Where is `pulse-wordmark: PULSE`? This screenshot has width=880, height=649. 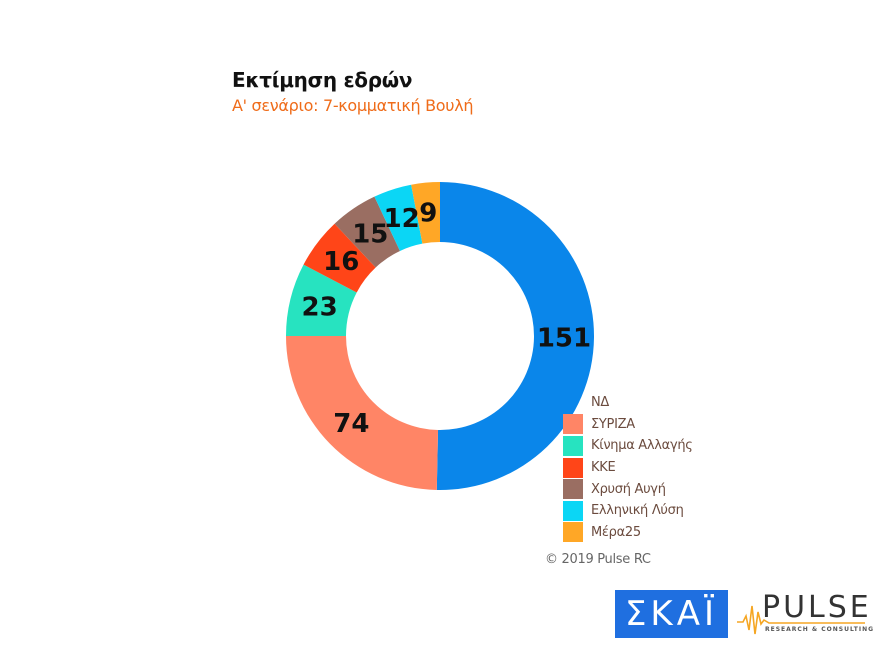 pulse-wordmark: PULSE is located at coordinates (817, 607).